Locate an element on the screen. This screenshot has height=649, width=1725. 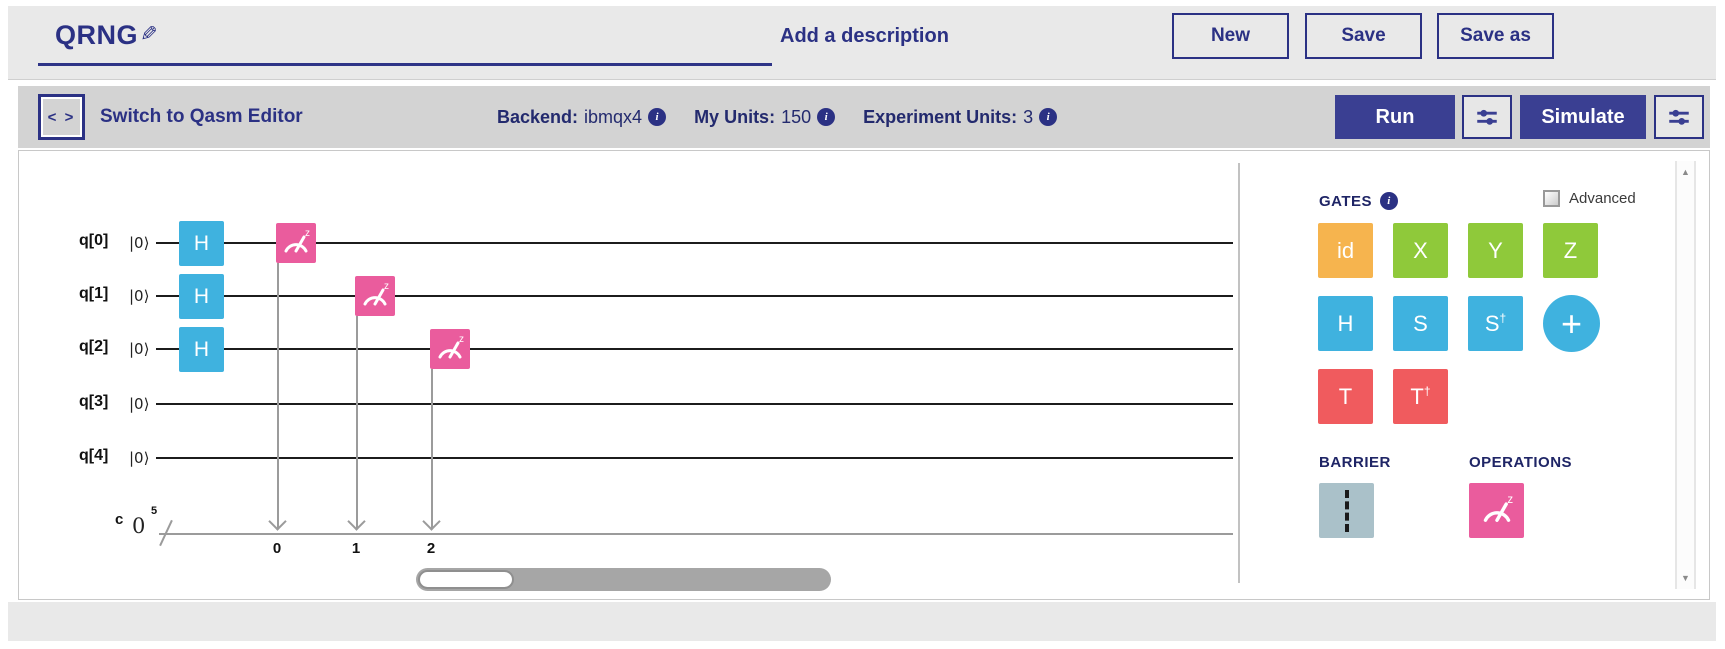
operations-section-header: OPERATIONS is located at coordinates (1520, 462).